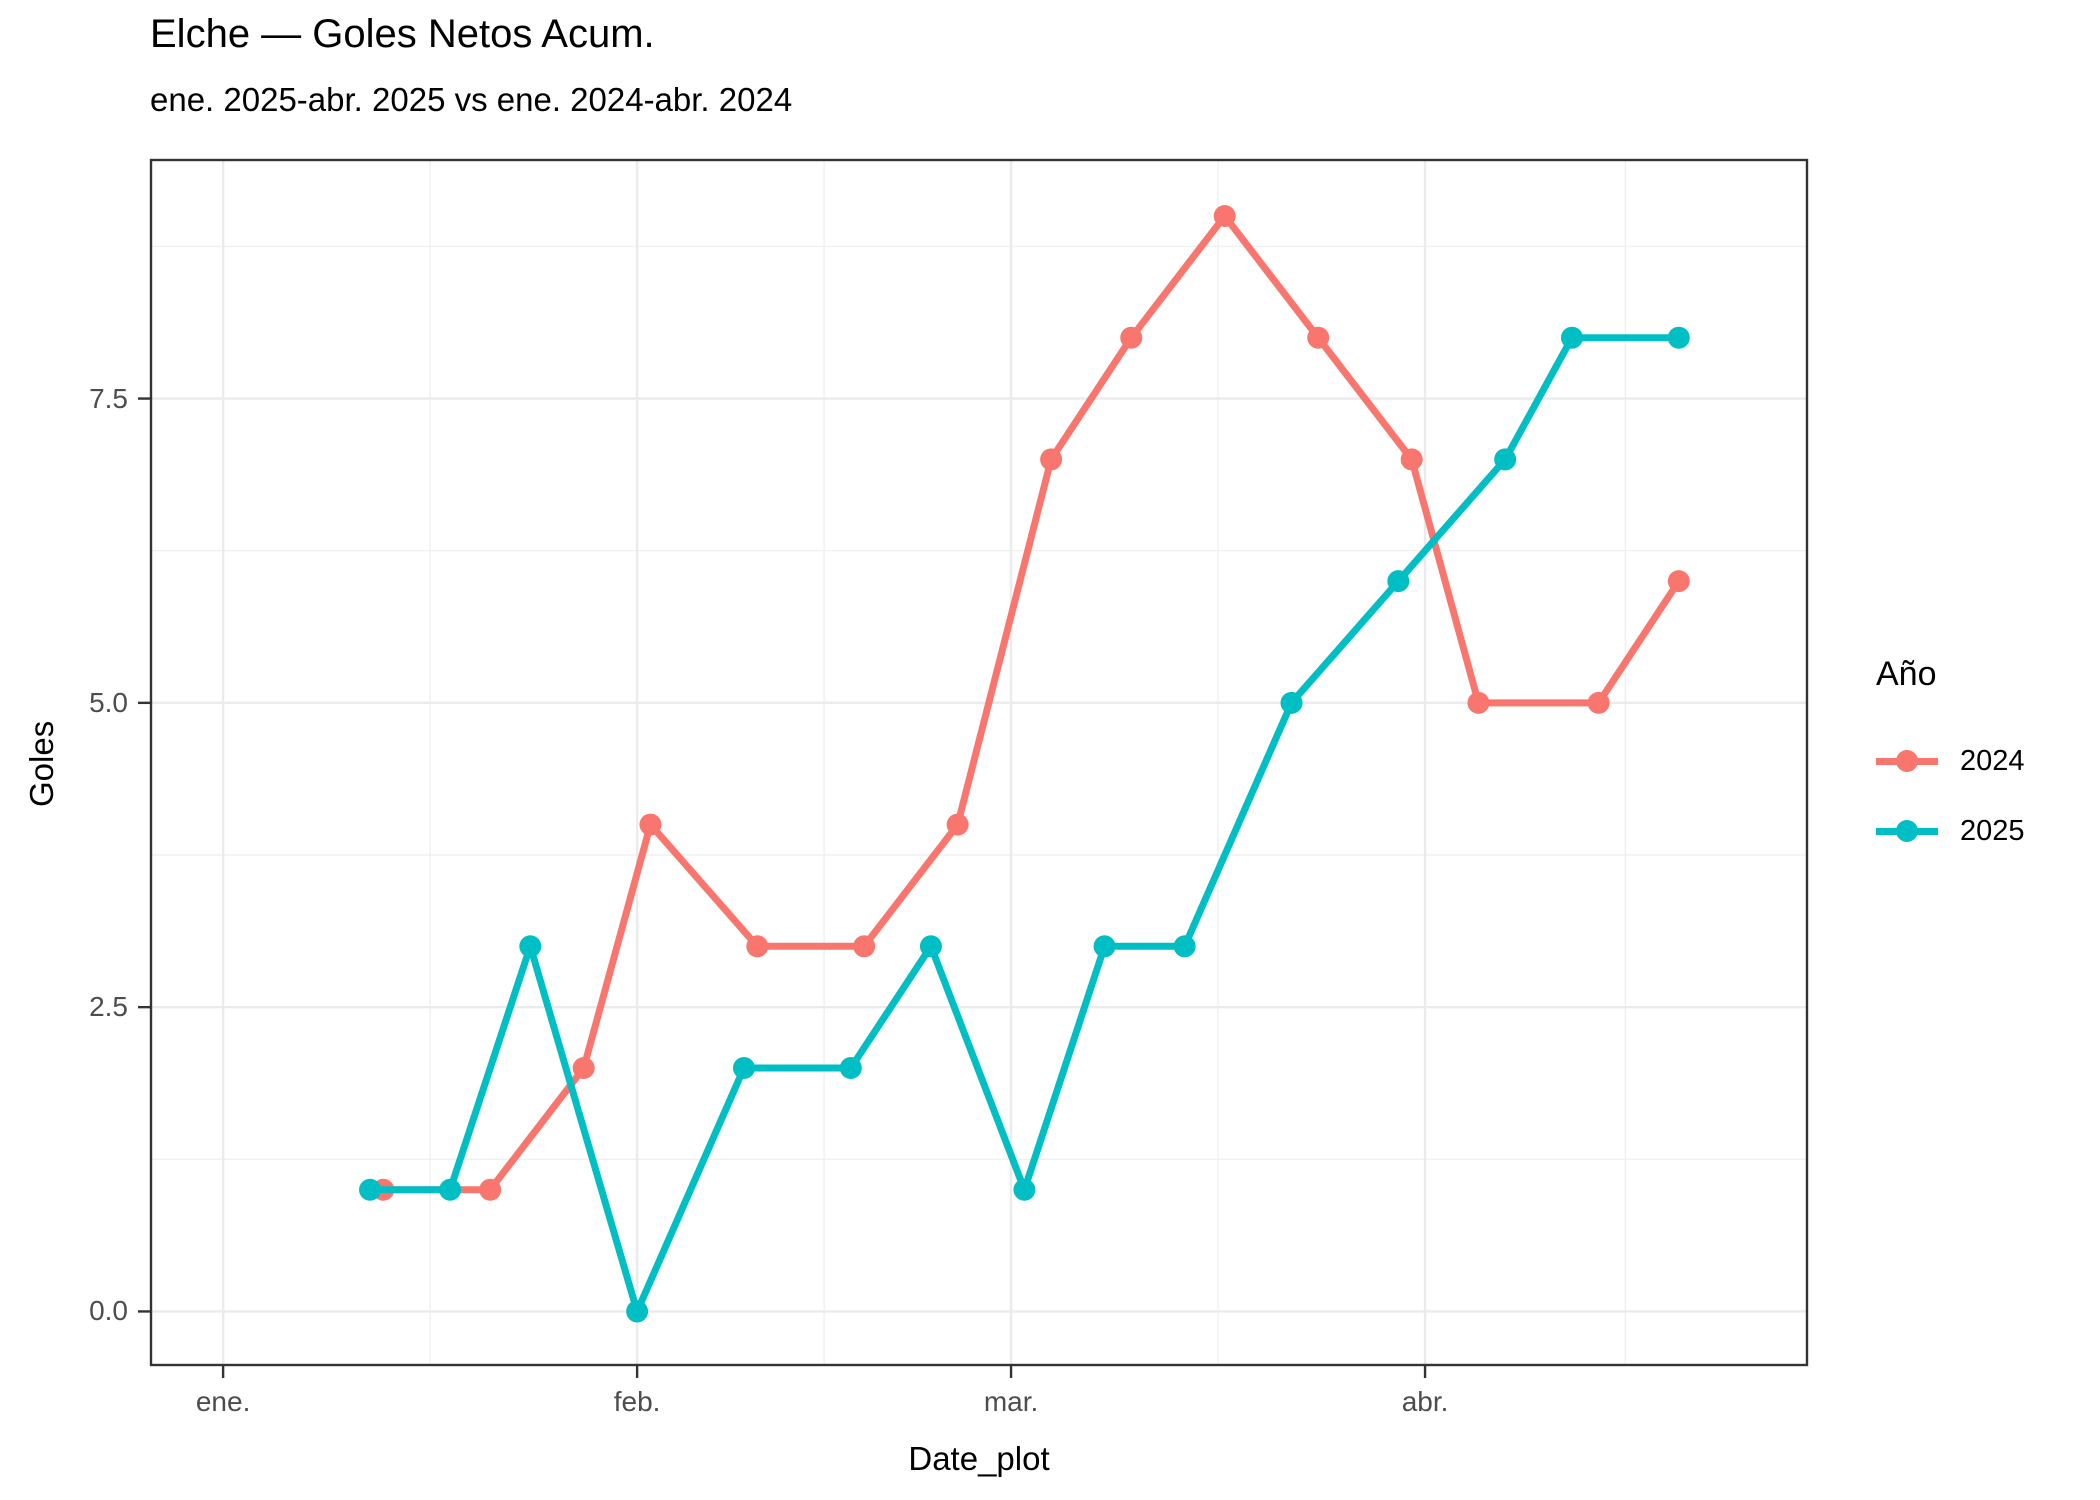  I want to click on legend-label-2025: 2025, so click(1992, 830).